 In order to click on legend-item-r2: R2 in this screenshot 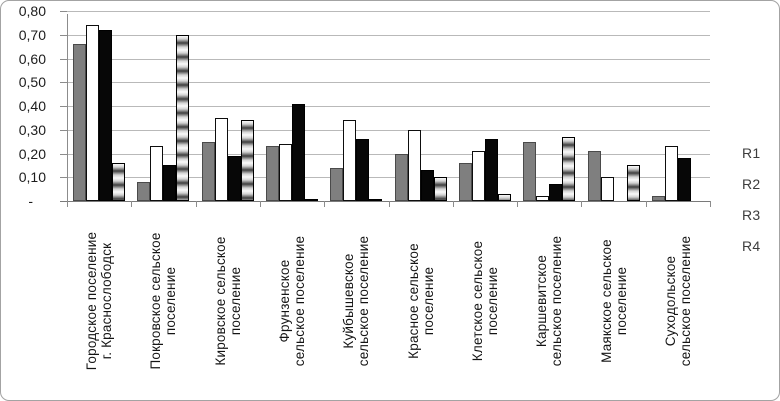, I will do `click(751, 184)`.